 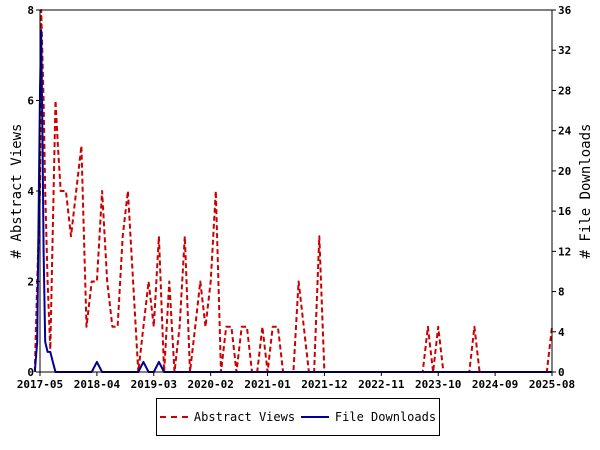 What do you see at coordinates (385, 417) in the screenshot?
I see `legend-label-file-downloads: File Downloads` at bounding box center [385, 417].